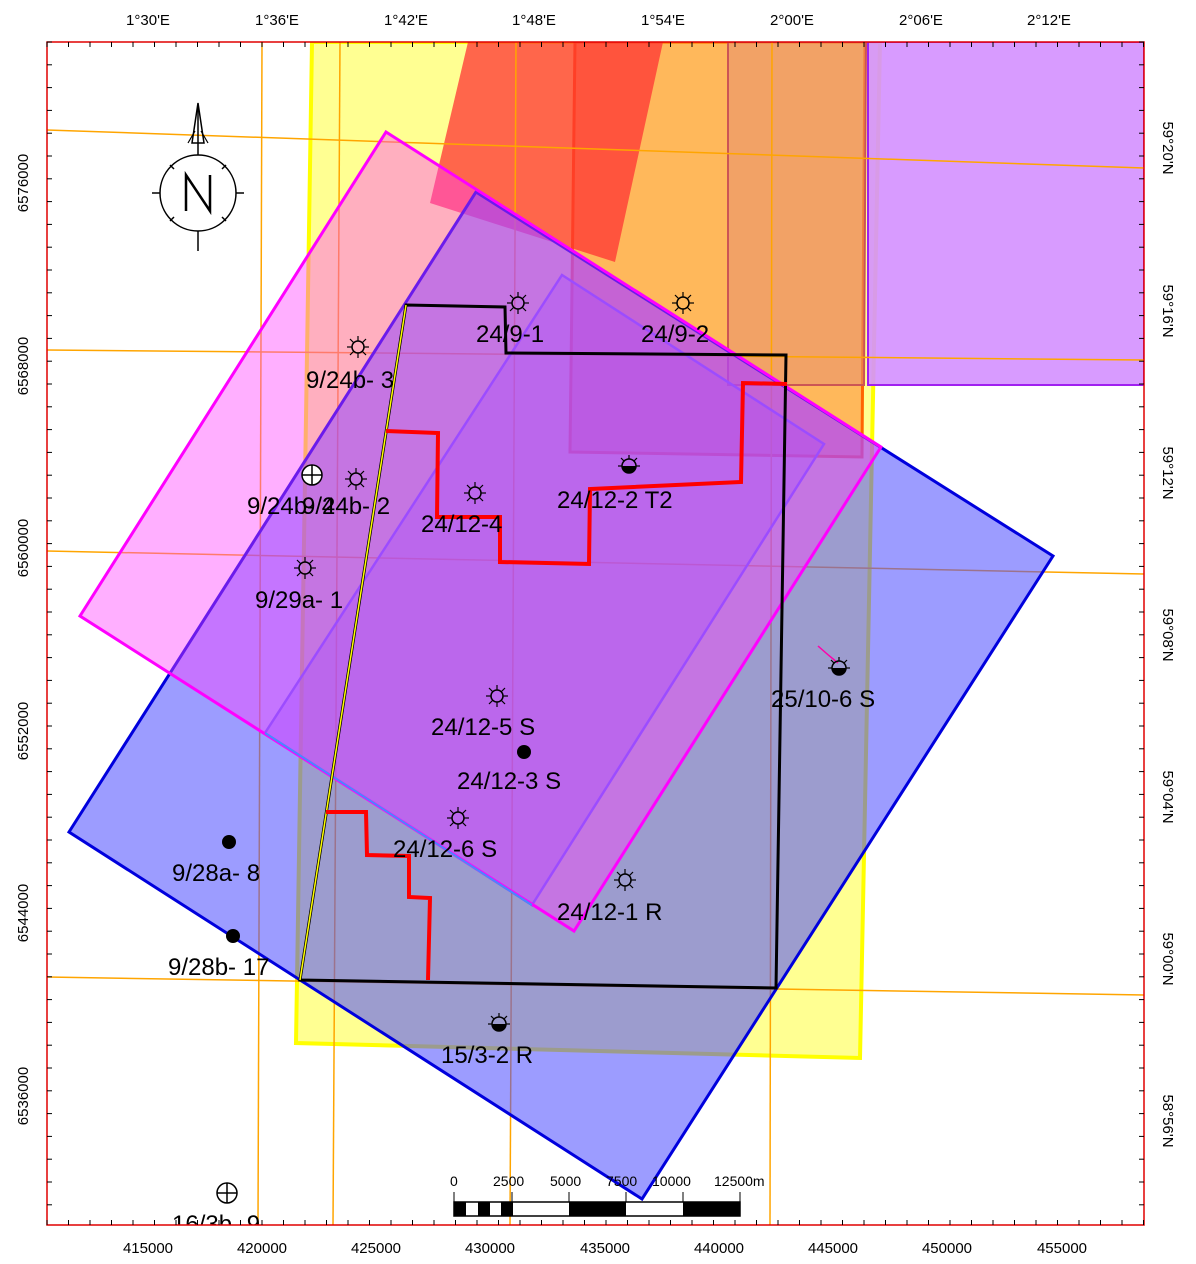 The width and height of the screenshot is (1196, 1264). What do you see at coordinates (148, 1248) in the screenshot?
I see `bottom-tick-label: 415000` at bounding box center [148, 1248].